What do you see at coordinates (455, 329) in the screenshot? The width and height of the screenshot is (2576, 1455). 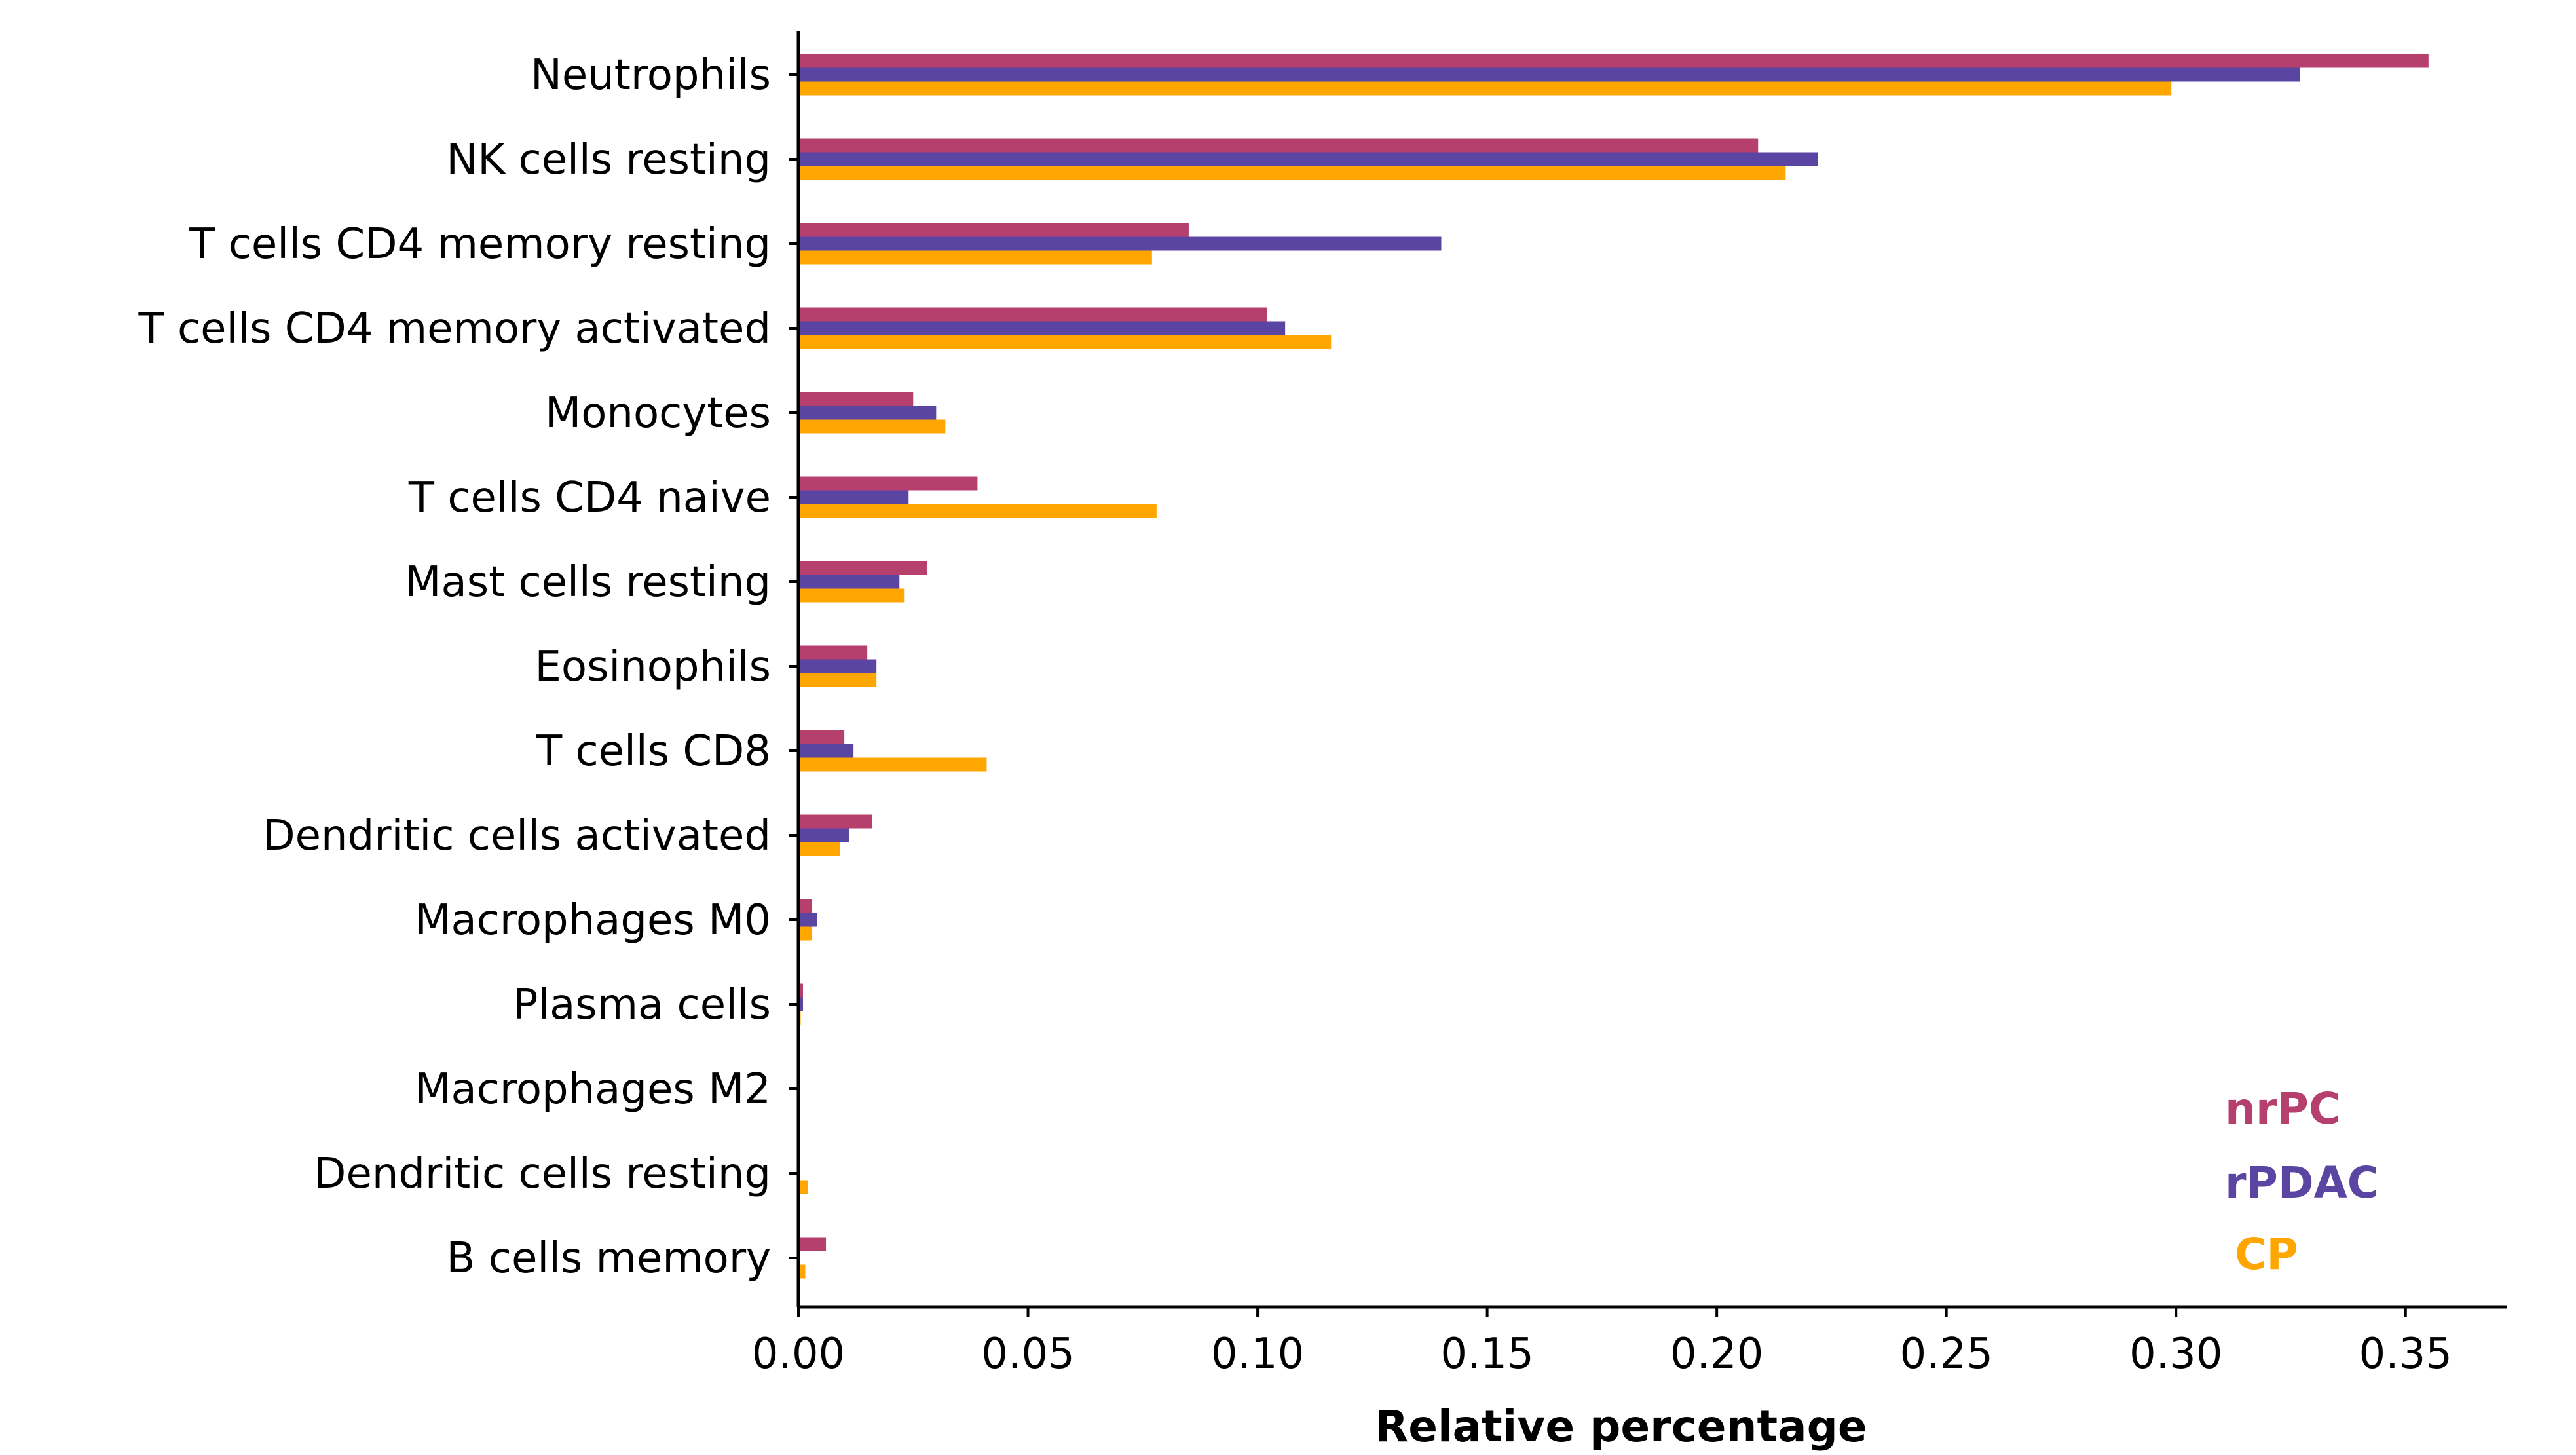 I see `category-label-3: T cells CD4 memory activated` at bounding box center [455, 329].